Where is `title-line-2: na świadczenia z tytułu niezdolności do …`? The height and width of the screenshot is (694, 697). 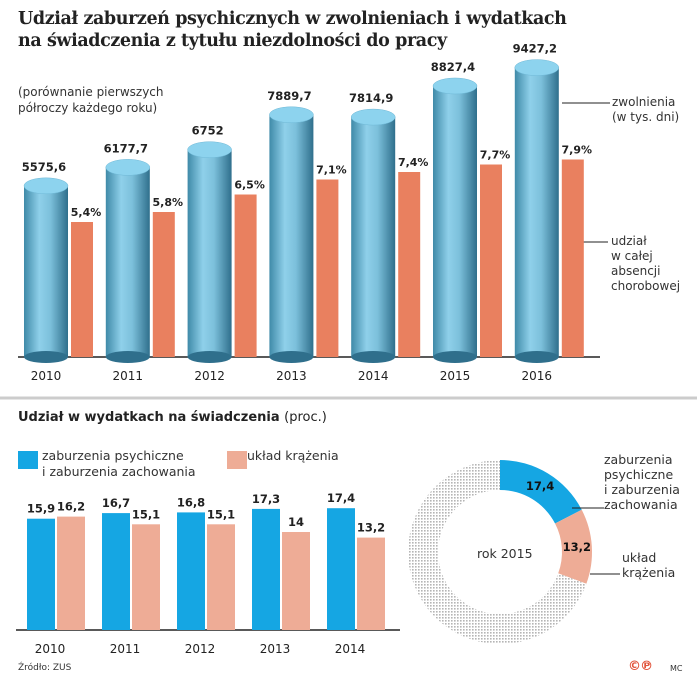
title-line-2: na świadczenia z tytułu niezdolności do … is located at coordinates (232, 41).